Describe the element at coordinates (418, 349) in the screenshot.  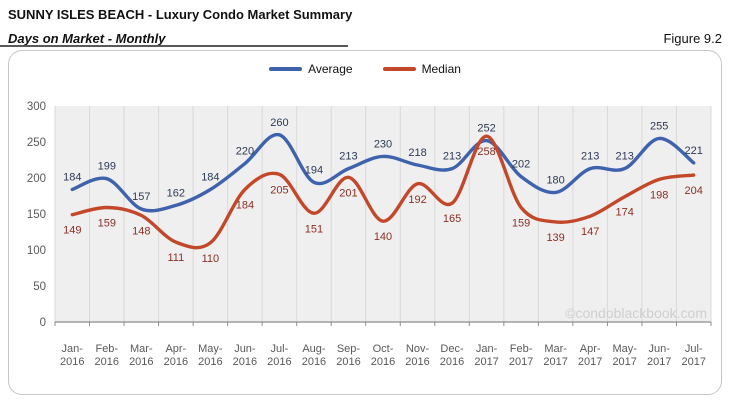
I see `x-axis-month-label: Nov-` at that location.